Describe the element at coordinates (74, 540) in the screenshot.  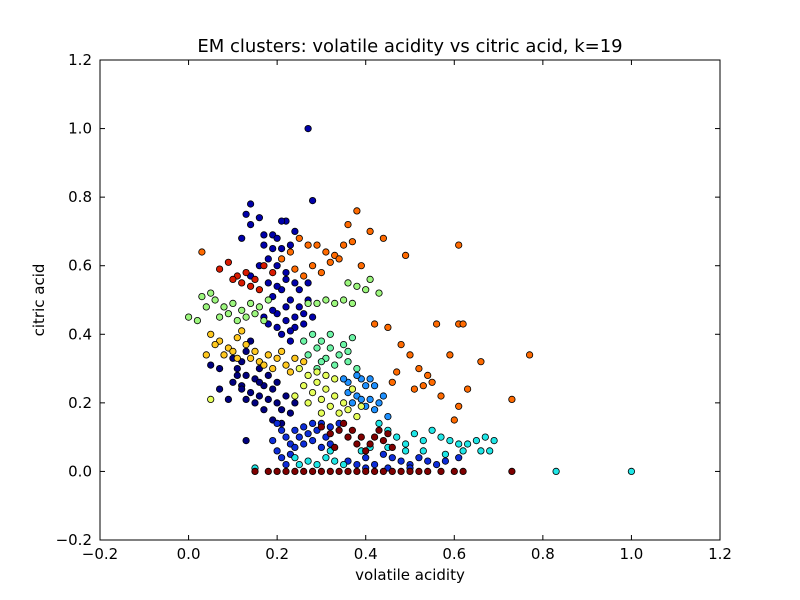
I see `y-tick-label: −0.2` at that location.